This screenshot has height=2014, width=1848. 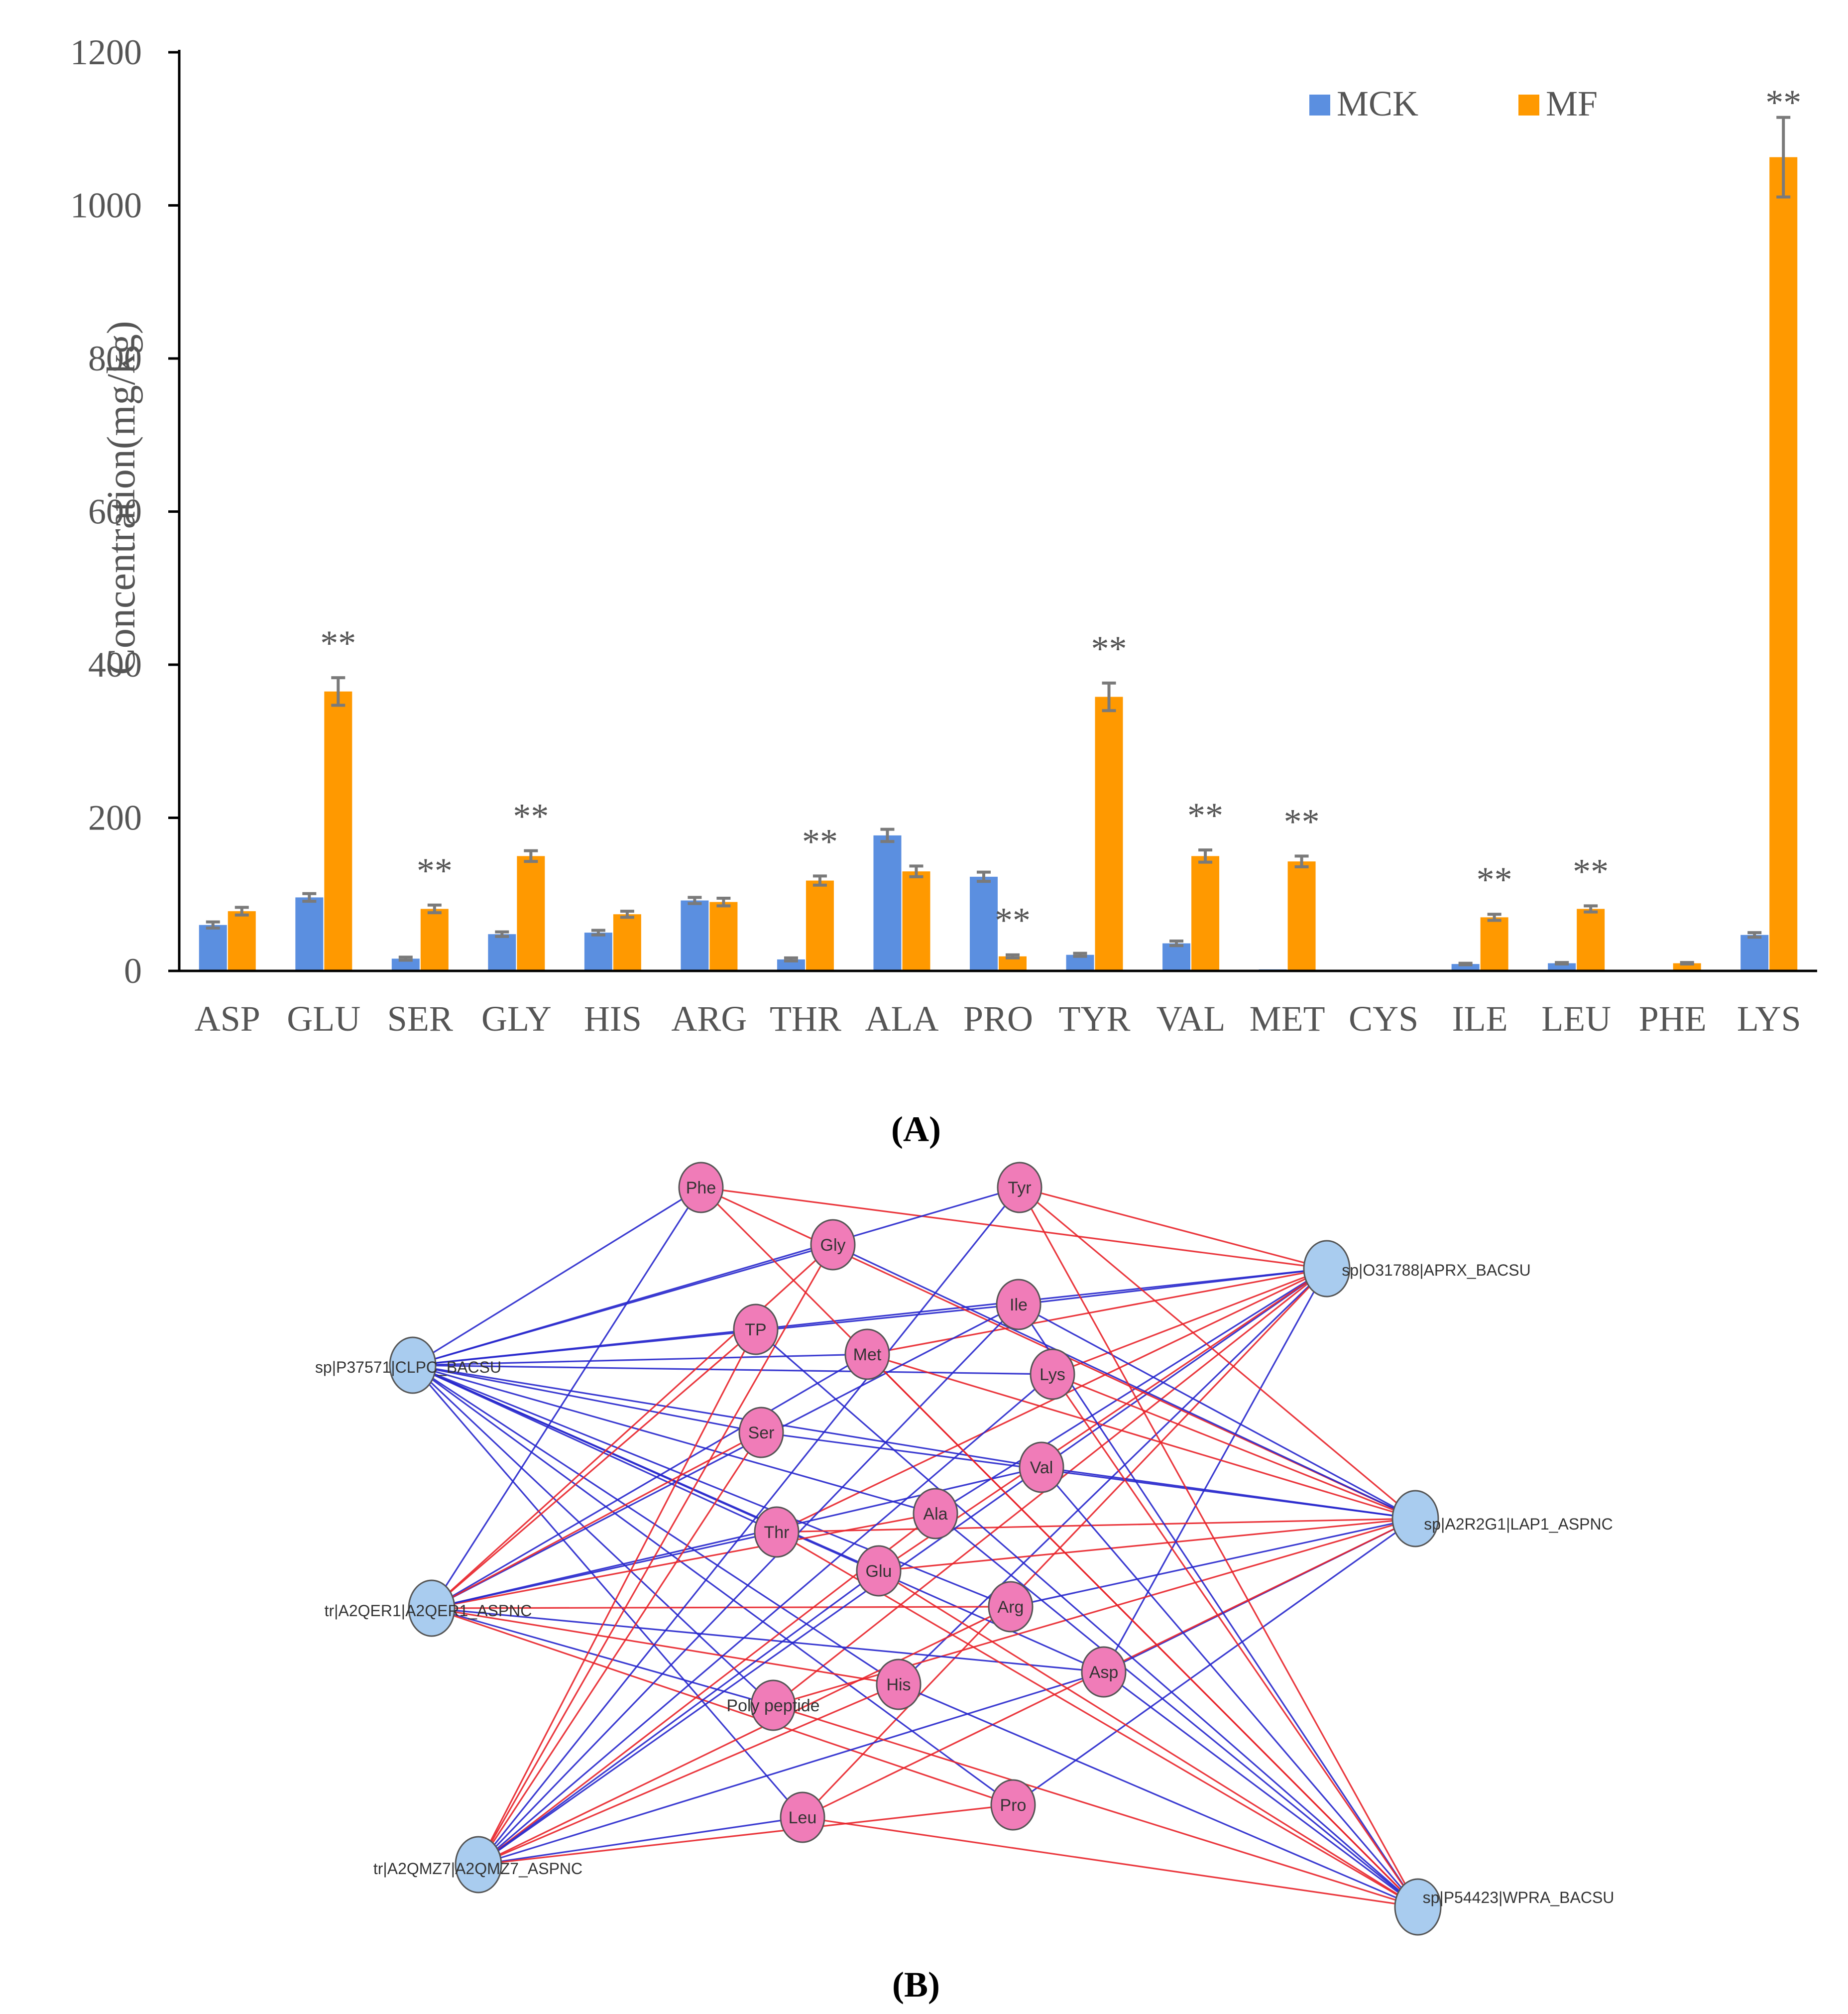 What do you see at coordinates (1591, 871) in the screenshot?
I see `significance-leu: **` at bounding box center [1591, 871].